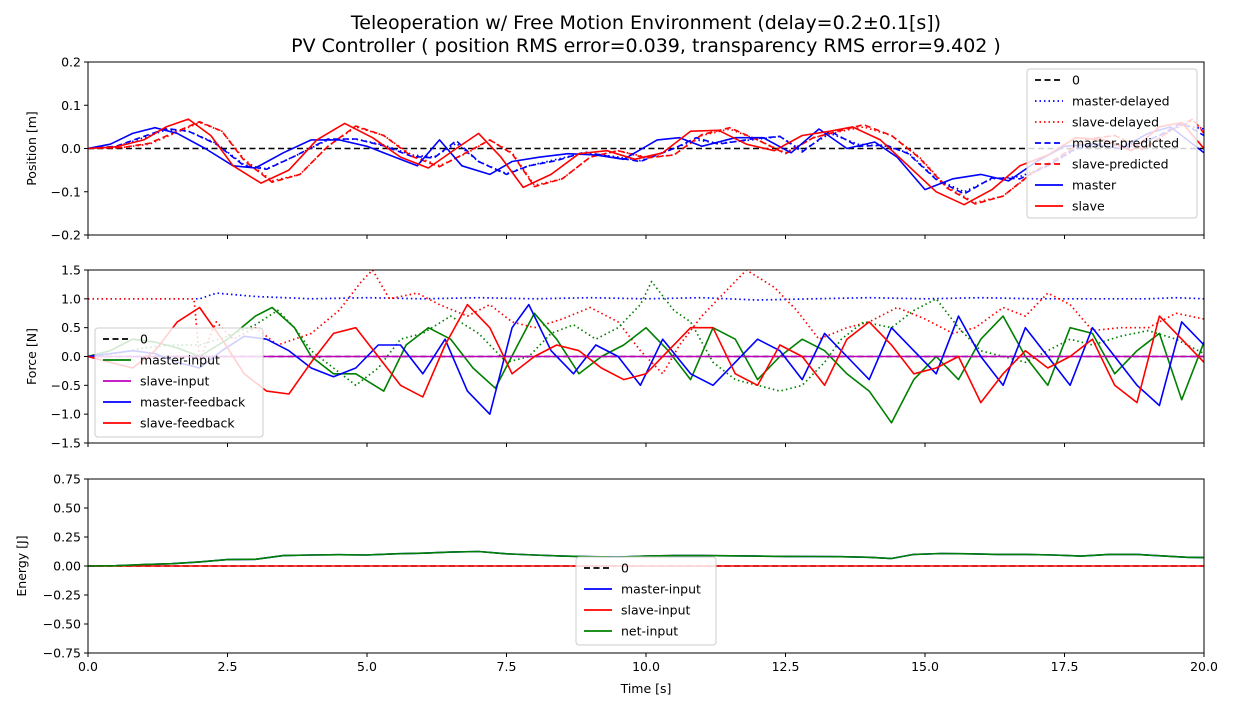 The height and width of the screenshot is (704, 1235). Describe the element at coordinates (62, 595) in the screenshot. I see `energy-ytick-label: −0.25` at that location.